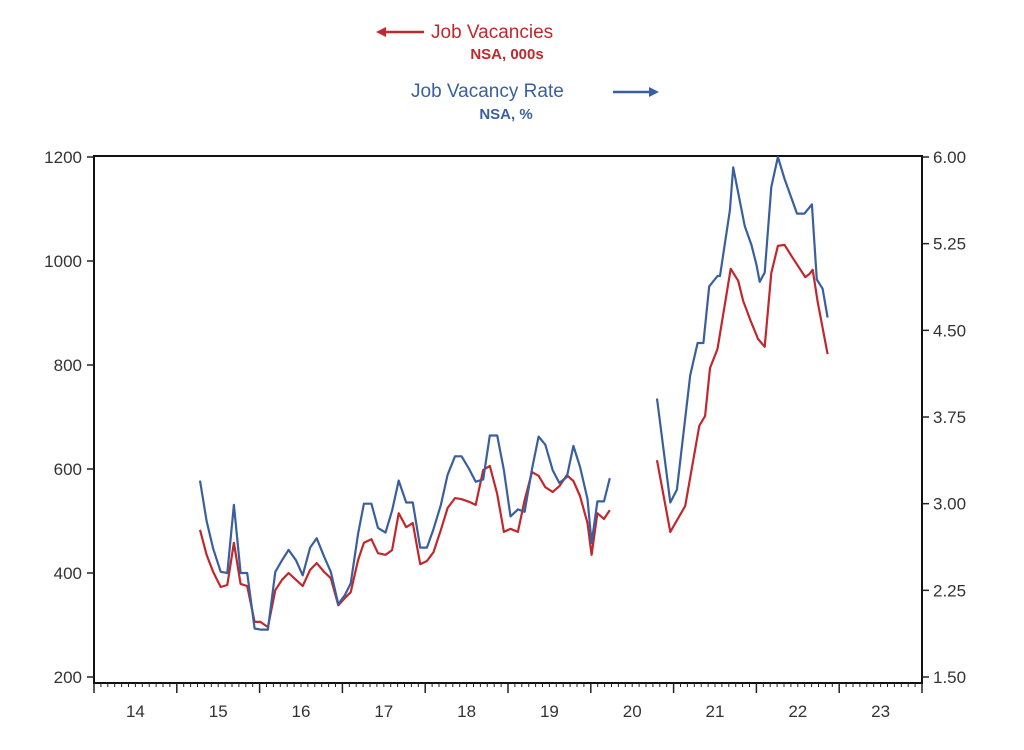 This screenshot has width=1024, height=750. I want to click on right-y-tick-label: 3.75, so click(949, 417).